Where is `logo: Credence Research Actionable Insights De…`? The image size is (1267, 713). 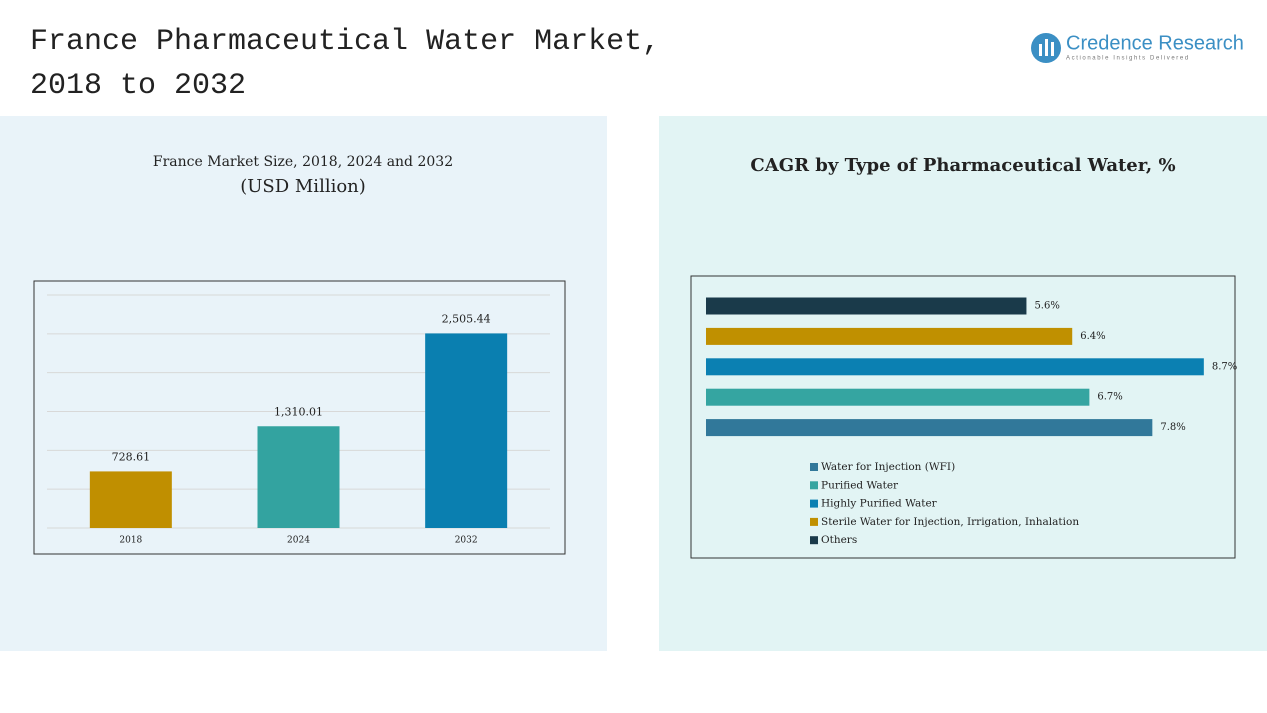 logo: Credence Research Actionable Insights De… is located at coordinates (1137, 47).